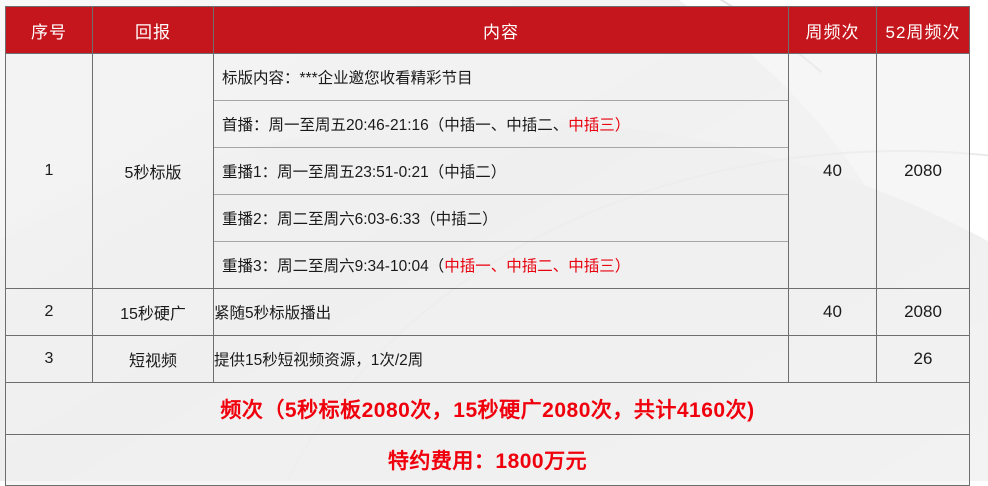 The image size is (988, 486). What do you see at coordinates (395, 125) in the screenshot?
I see `content-line-2-text: 首播：周一至周五20:46-21:16（中插一、中插二、` at bounding box center [395, 125].